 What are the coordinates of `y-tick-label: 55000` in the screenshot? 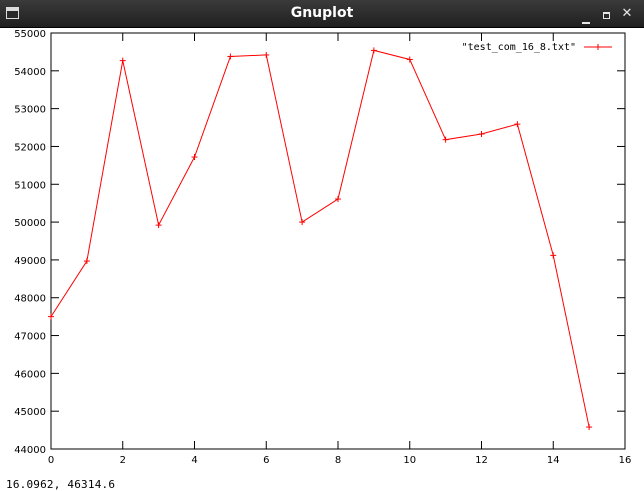 It's located at (30, 34).